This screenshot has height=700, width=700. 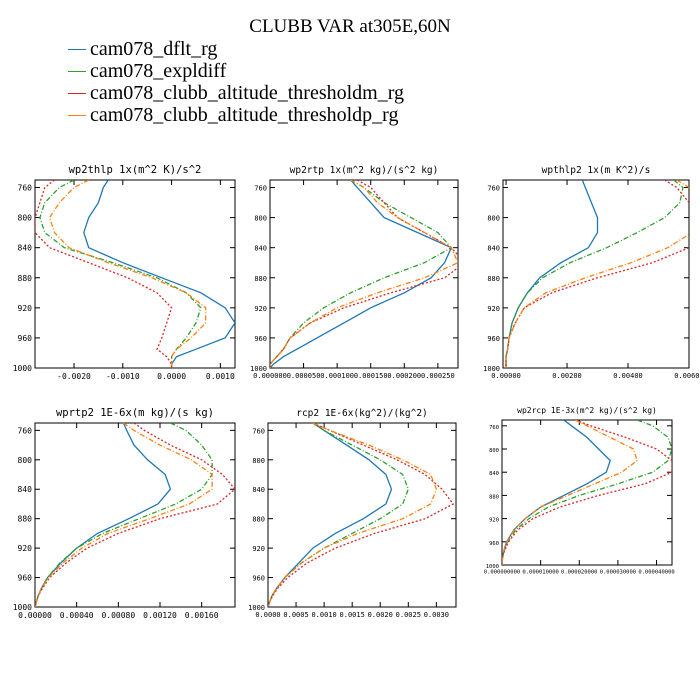 What do you see at coordinates (540, 573) in the screenshot?
I see `x-tick-label: 0.000010000` at bounding box center [540, 573].